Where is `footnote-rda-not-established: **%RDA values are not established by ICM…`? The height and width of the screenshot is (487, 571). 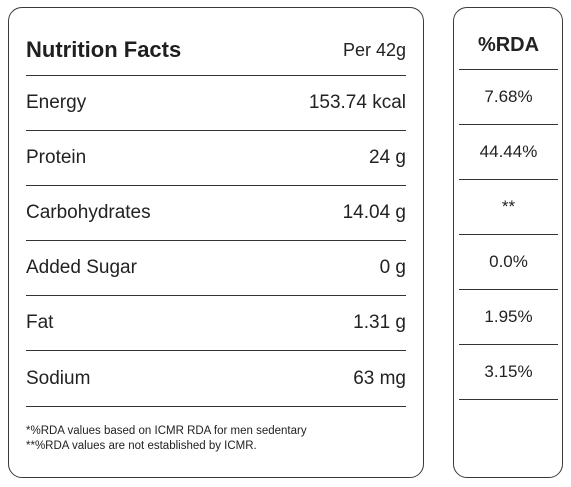
footnote-rda-not-established: **%RDA values are not established by ICM… is located at coordinates (141, 446).